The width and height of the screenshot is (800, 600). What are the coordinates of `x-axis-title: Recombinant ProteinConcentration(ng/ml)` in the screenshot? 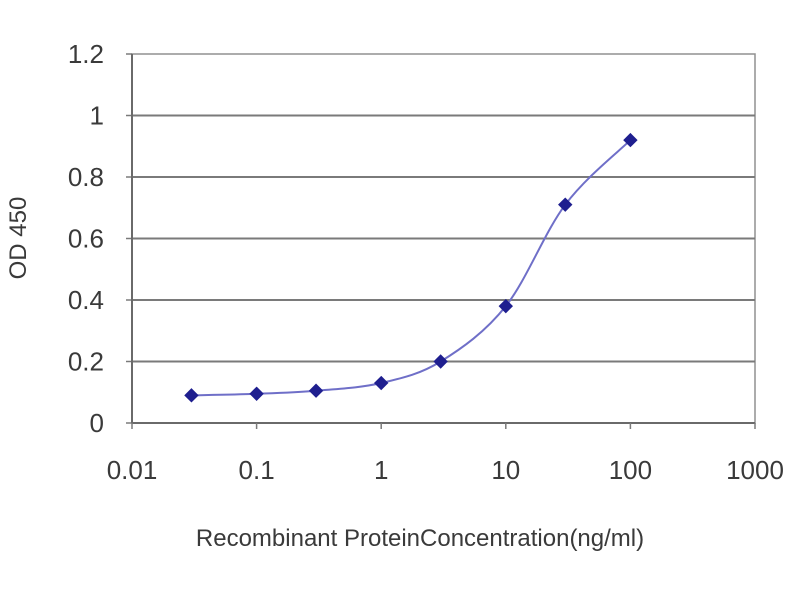 It's located at (420, 538).